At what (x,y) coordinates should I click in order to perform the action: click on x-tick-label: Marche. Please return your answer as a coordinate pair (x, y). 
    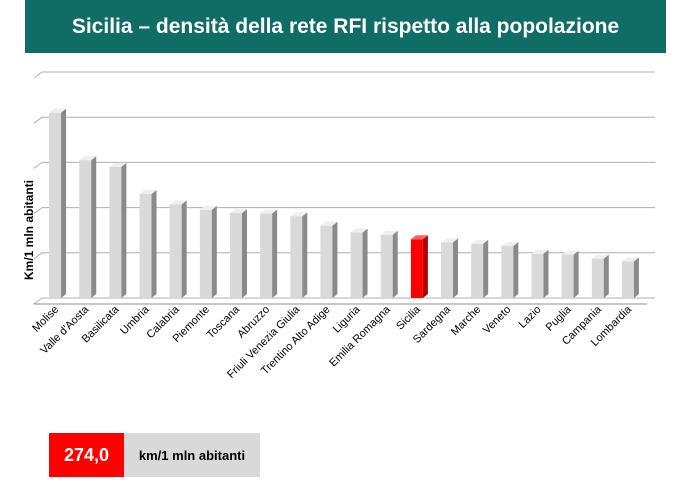
    Looking at the image, I should click on (466, 321).